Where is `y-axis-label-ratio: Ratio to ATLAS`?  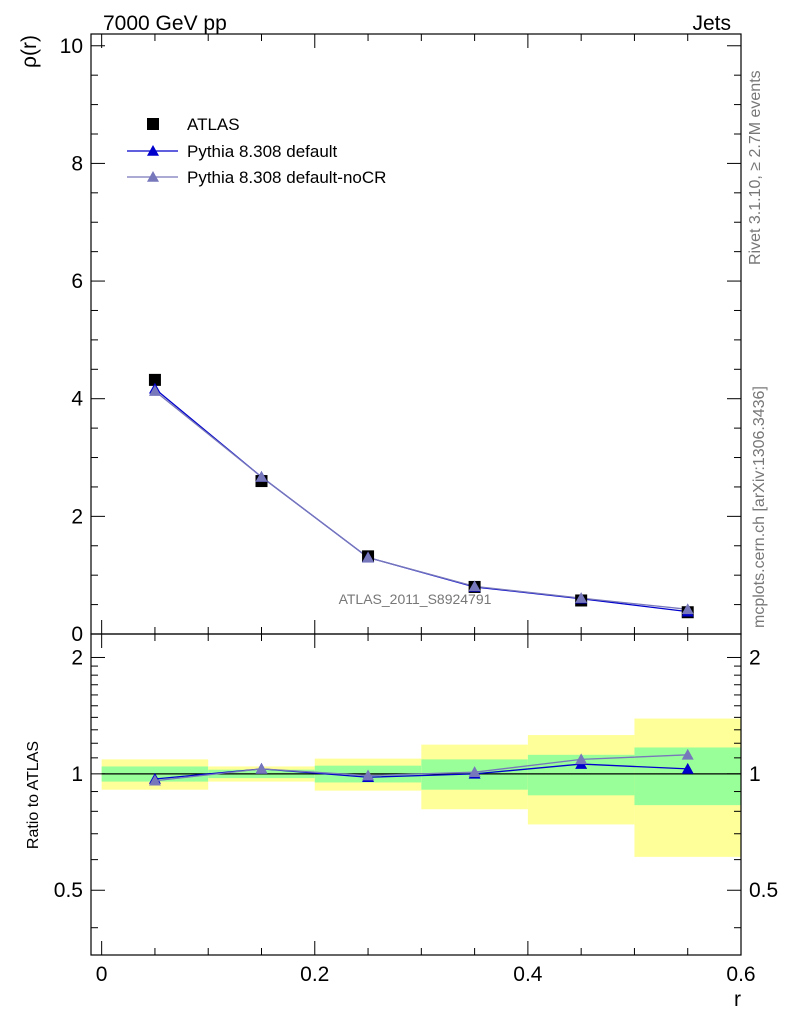 y-axis-label-ratio: Ratio to ATLAS is located at coordinates (33, 795).